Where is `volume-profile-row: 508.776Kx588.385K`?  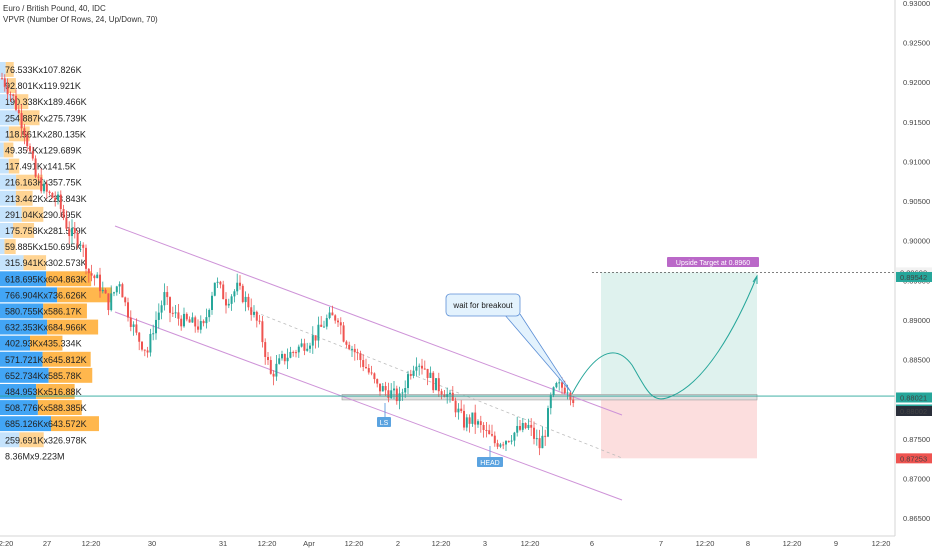 volume-profile-row: 508.776Kx588.385K is located at coordinates (43, 407).